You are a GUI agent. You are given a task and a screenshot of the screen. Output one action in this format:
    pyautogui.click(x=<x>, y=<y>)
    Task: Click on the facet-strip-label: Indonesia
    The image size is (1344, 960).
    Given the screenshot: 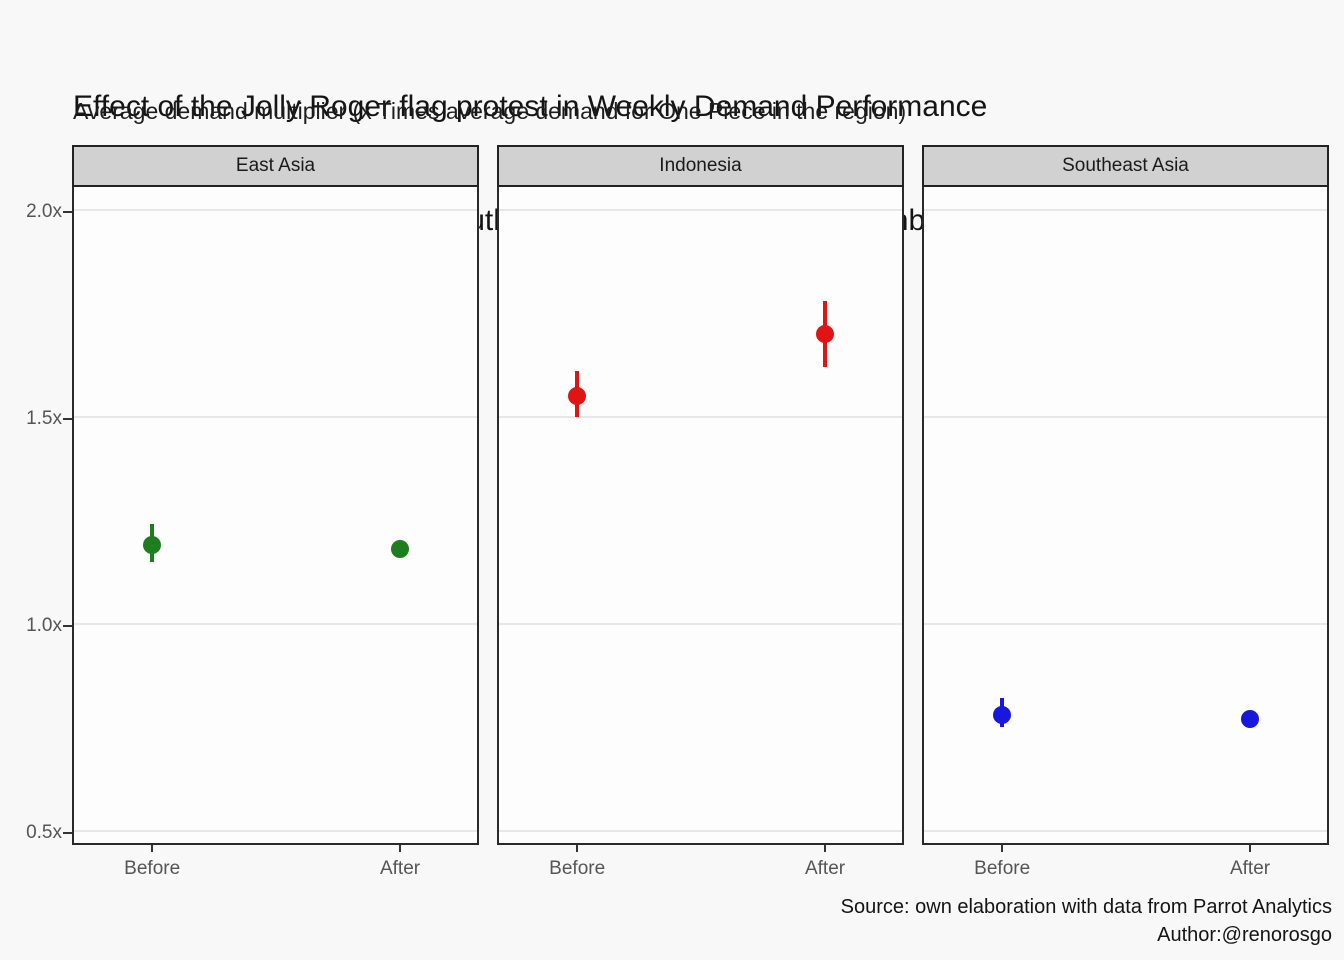 What is the action you would take?
    pyautogui.click(x=700, y=165)
    